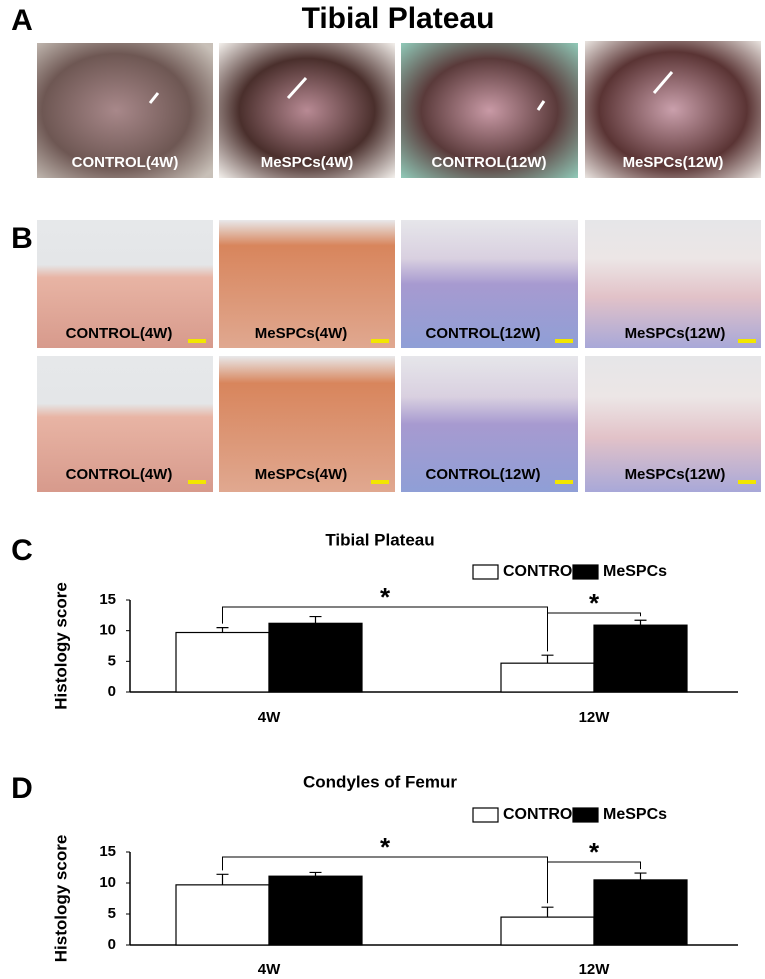  Describe the element at coordinates (22, 550) in the screenshot. I see `panel-letter: C` at that location.